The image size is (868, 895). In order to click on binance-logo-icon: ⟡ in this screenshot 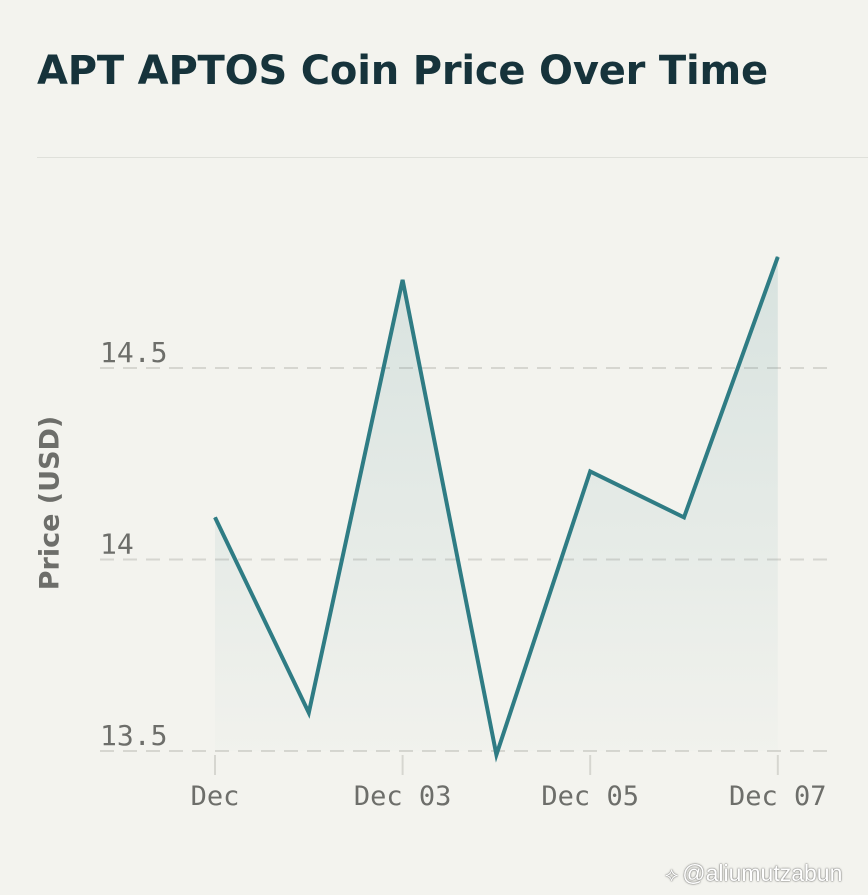, I will do `click(672, 875)`.